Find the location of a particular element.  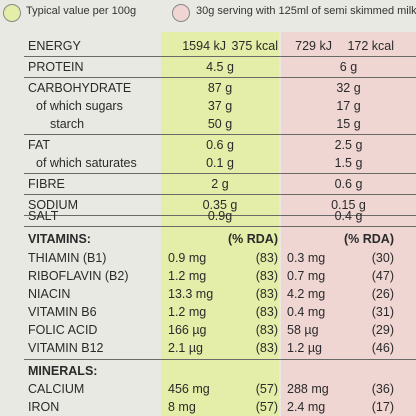

sugars-serving: 17 g is located at coordinates (348, 106).